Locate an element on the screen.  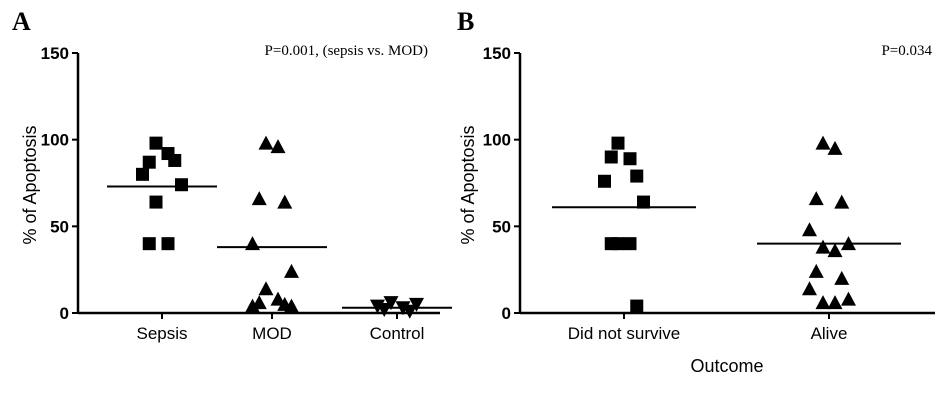
panel-a-y-axis-title: % of Apoptosis is located at coordinates (30, 184).